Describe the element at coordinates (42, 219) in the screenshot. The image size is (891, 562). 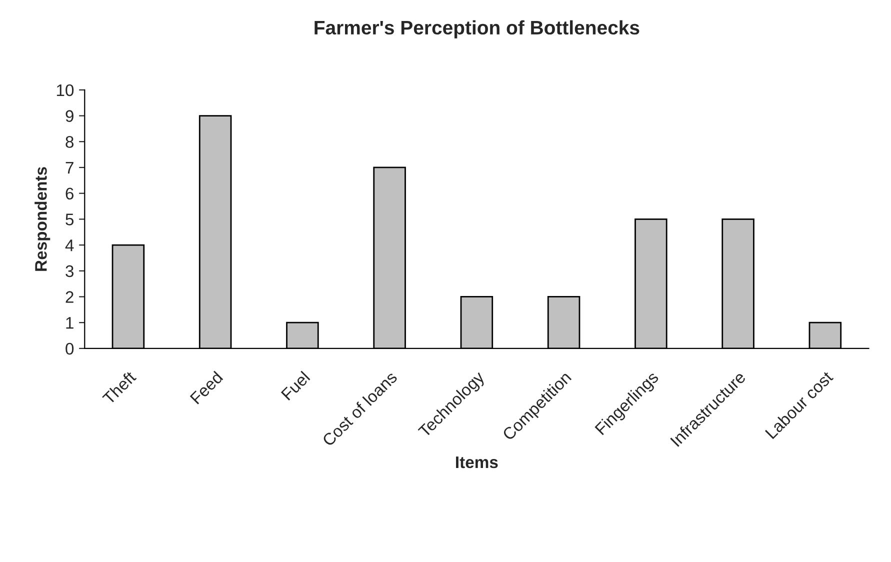
I see `y-axis-title: Respondents` at that location.